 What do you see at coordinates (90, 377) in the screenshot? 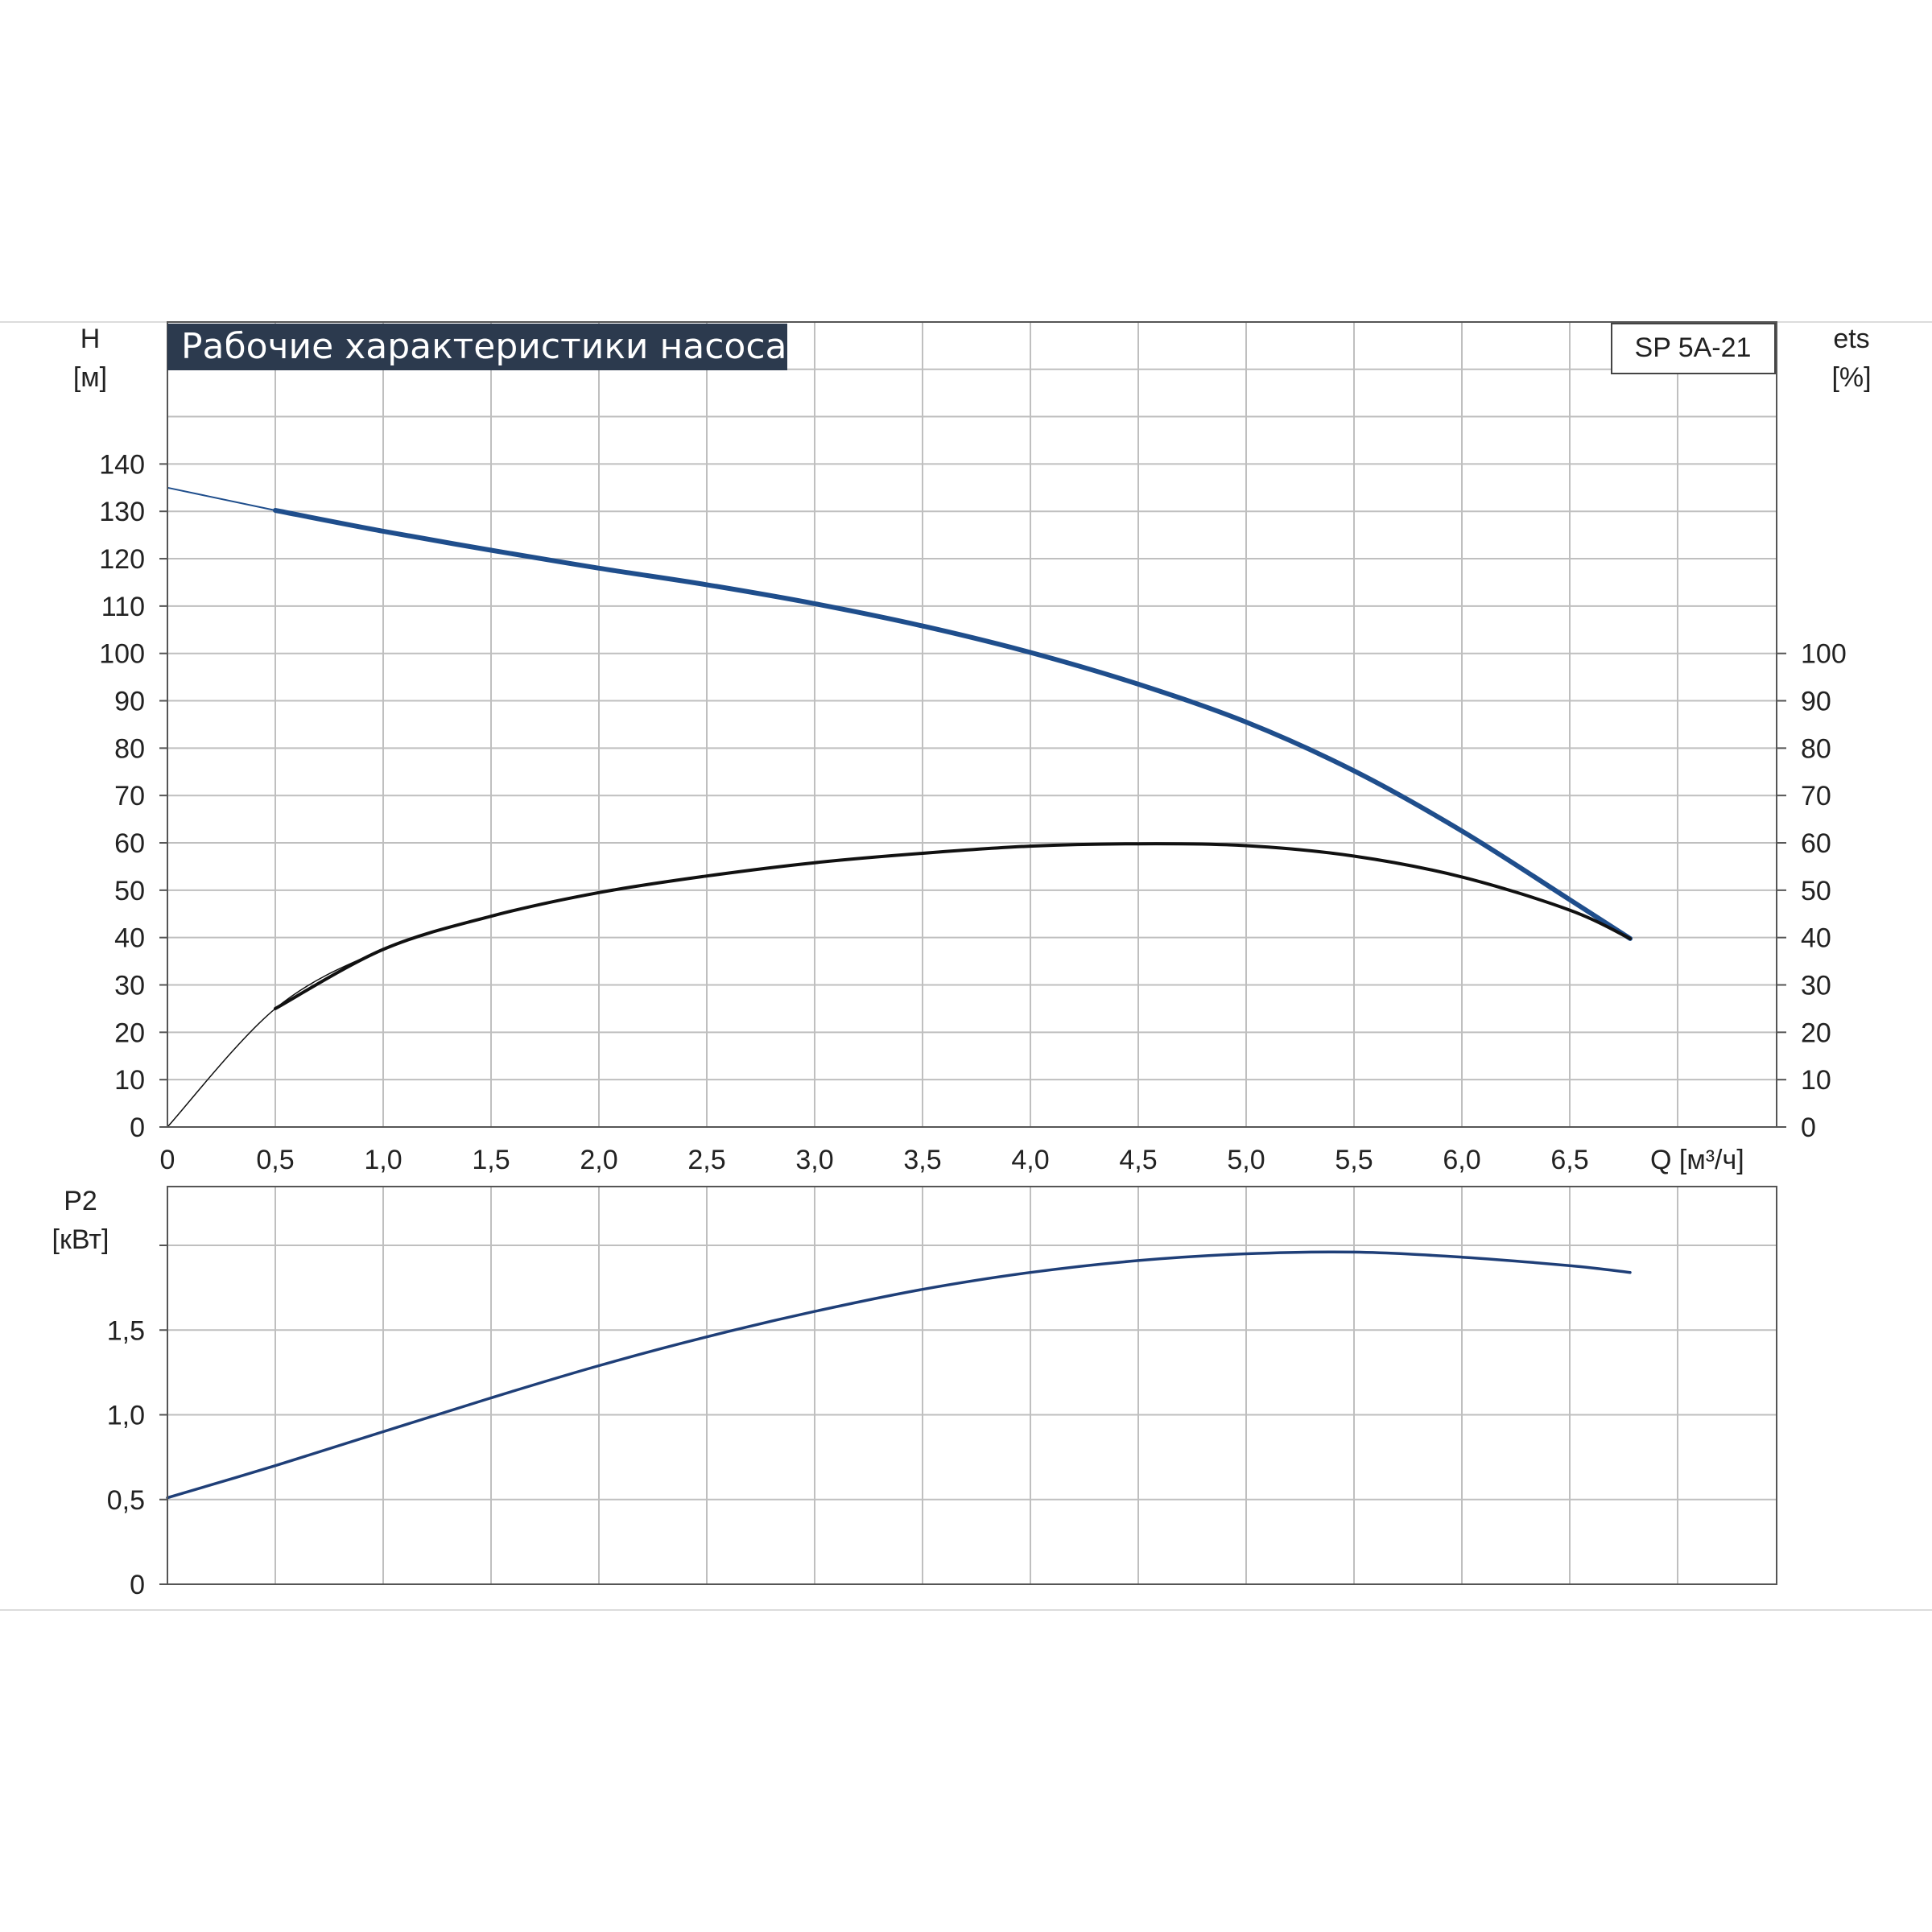
I see `y-left-axis-unit: [м]` at bounding box center [90, 377].